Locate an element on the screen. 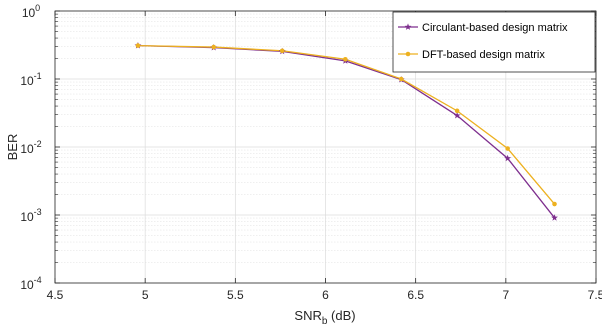  legend-label-dft: DFT-based design matrix is located at coordinates (483, 55).